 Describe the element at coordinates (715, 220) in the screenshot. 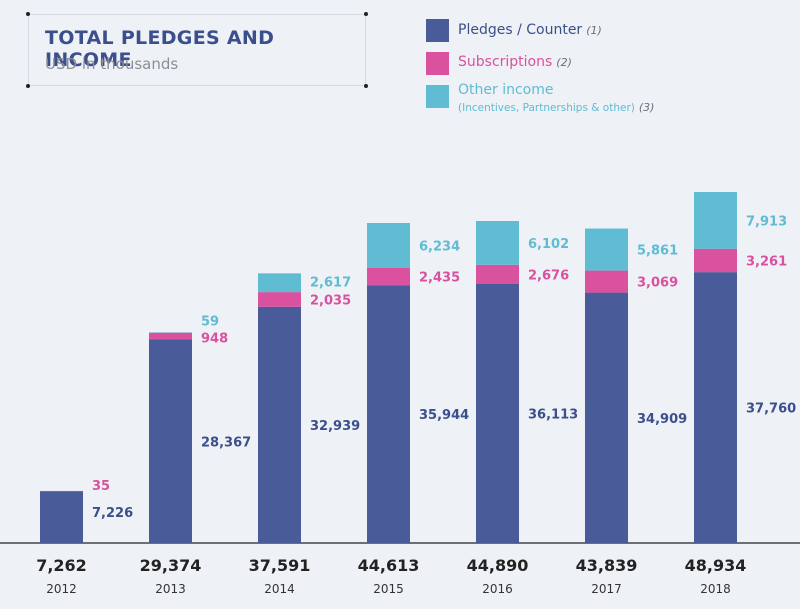

I see `bar-other-2018` at that location.